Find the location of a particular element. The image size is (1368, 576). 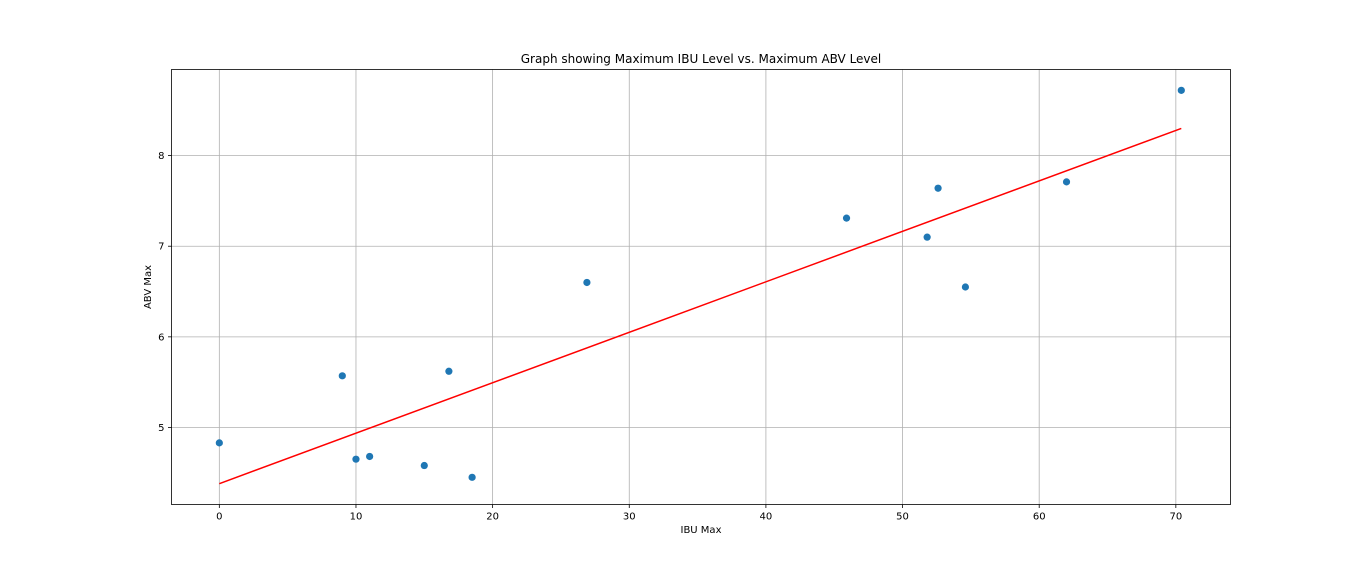

y-tick-label: 6 is located at coordinates (161, 337).